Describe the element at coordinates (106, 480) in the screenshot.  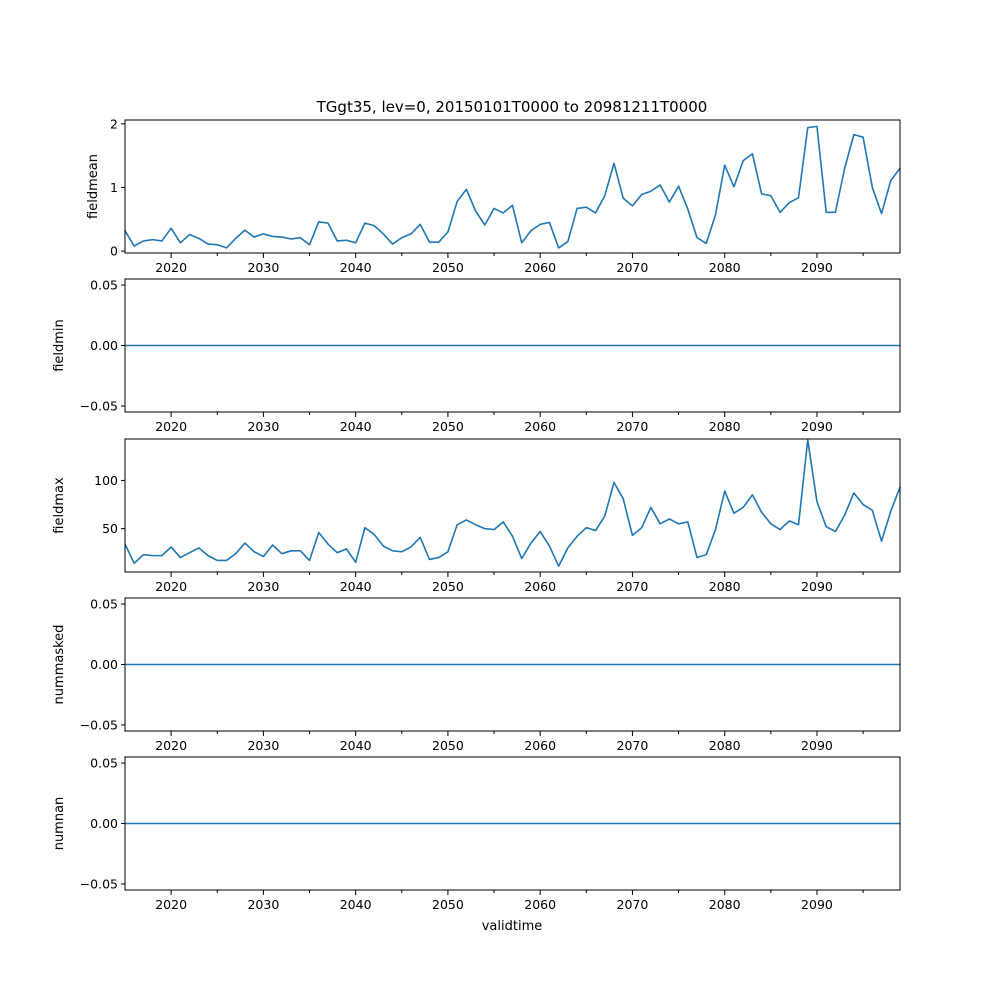
I see `y-tick-label: 100` at that location.